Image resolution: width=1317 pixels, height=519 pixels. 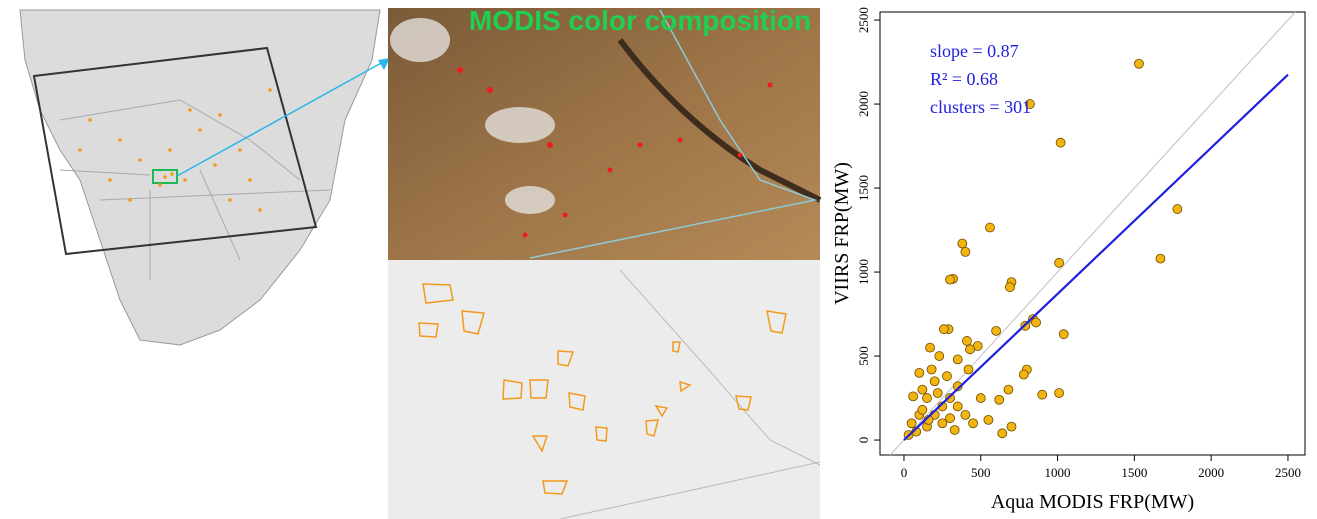 I want to click on x-tick-label: 500, so click(x=981, y=472).